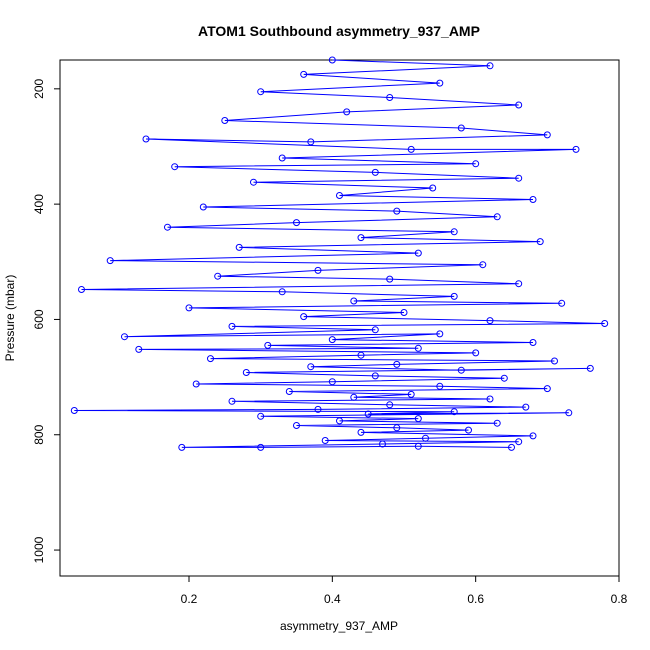 Image resolution: width=650 pixels, height=650 pixels. I want to click on x-tick-label: 0.6, so click(475, 599).